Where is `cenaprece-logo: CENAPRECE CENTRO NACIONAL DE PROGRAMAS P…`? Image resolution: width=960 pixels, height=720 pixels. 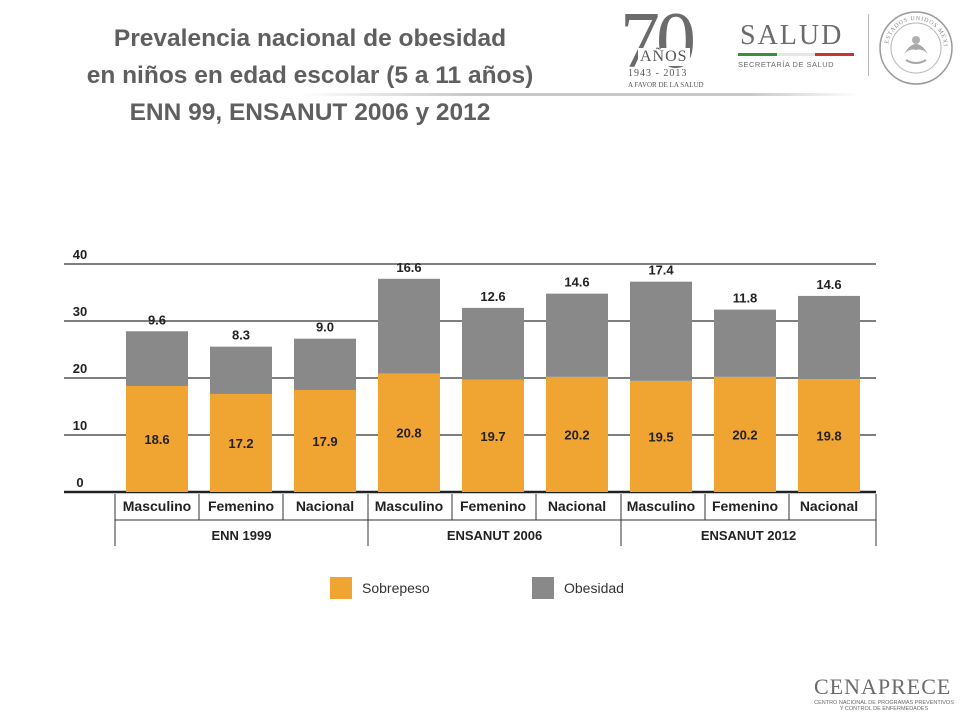
cenaprece-logo: CENAPRECE CENTRO NACIONAL DE PROGRAMAS P… is located at coordinates (884, 693).